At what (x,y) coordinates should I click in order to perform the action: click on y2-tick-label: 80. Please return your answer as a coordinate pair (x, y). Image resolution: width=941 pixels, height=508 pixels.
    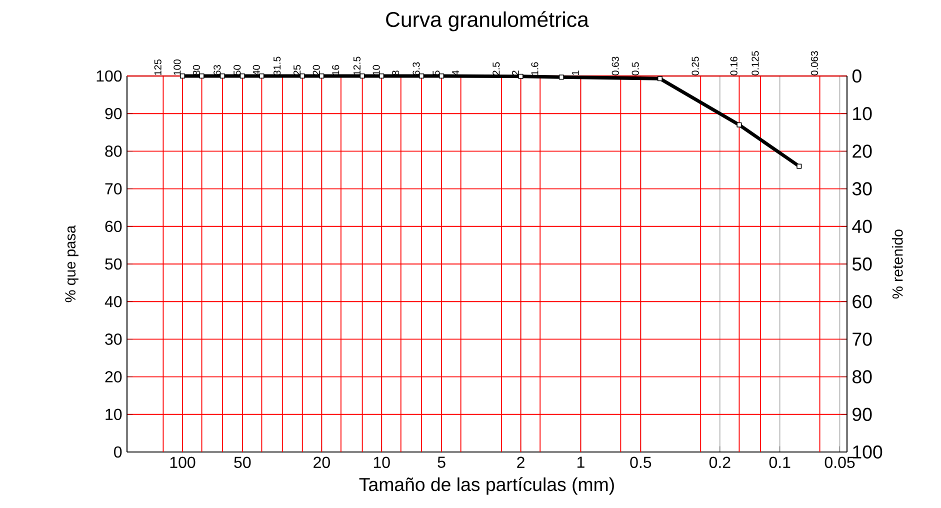
    Looking at the image, I should click on (862, 377).